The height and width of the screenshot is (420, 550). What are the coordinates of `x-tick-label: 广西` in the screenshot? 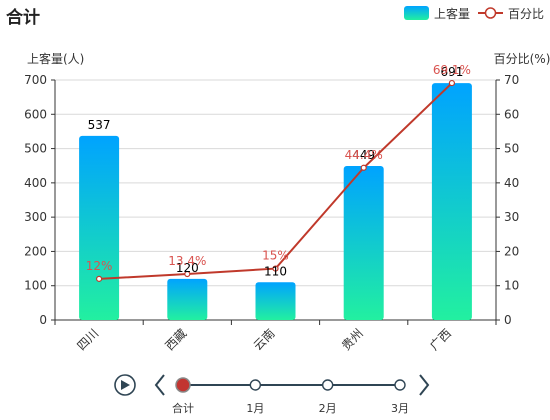 It's located at (440, 339).